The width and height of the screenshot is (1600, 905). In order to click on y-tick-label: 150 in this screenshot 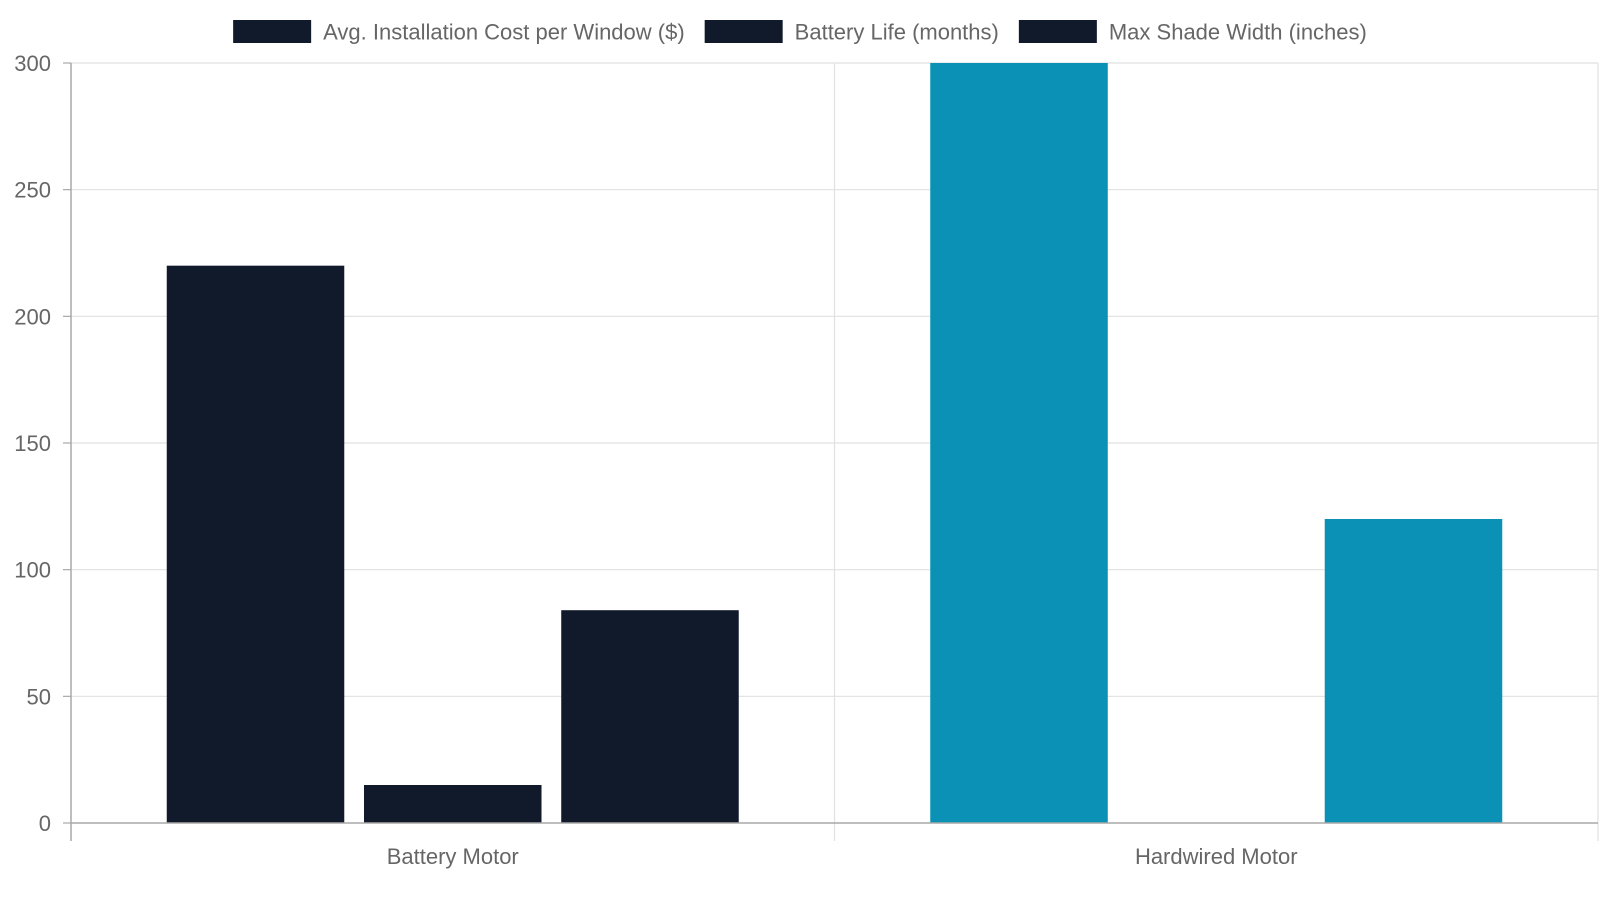, I will do `click(32, 443)`.